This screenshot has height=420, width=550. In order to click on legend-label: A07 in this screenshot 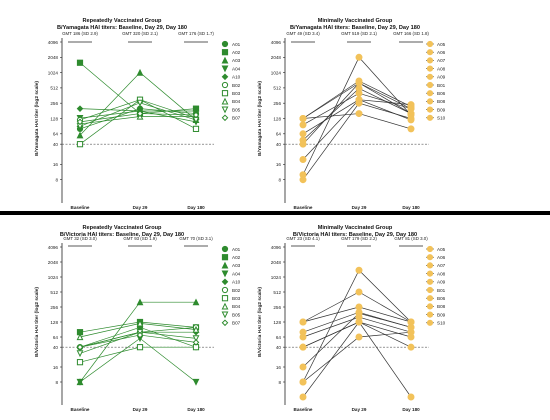, I will do `click(441, 265)`.